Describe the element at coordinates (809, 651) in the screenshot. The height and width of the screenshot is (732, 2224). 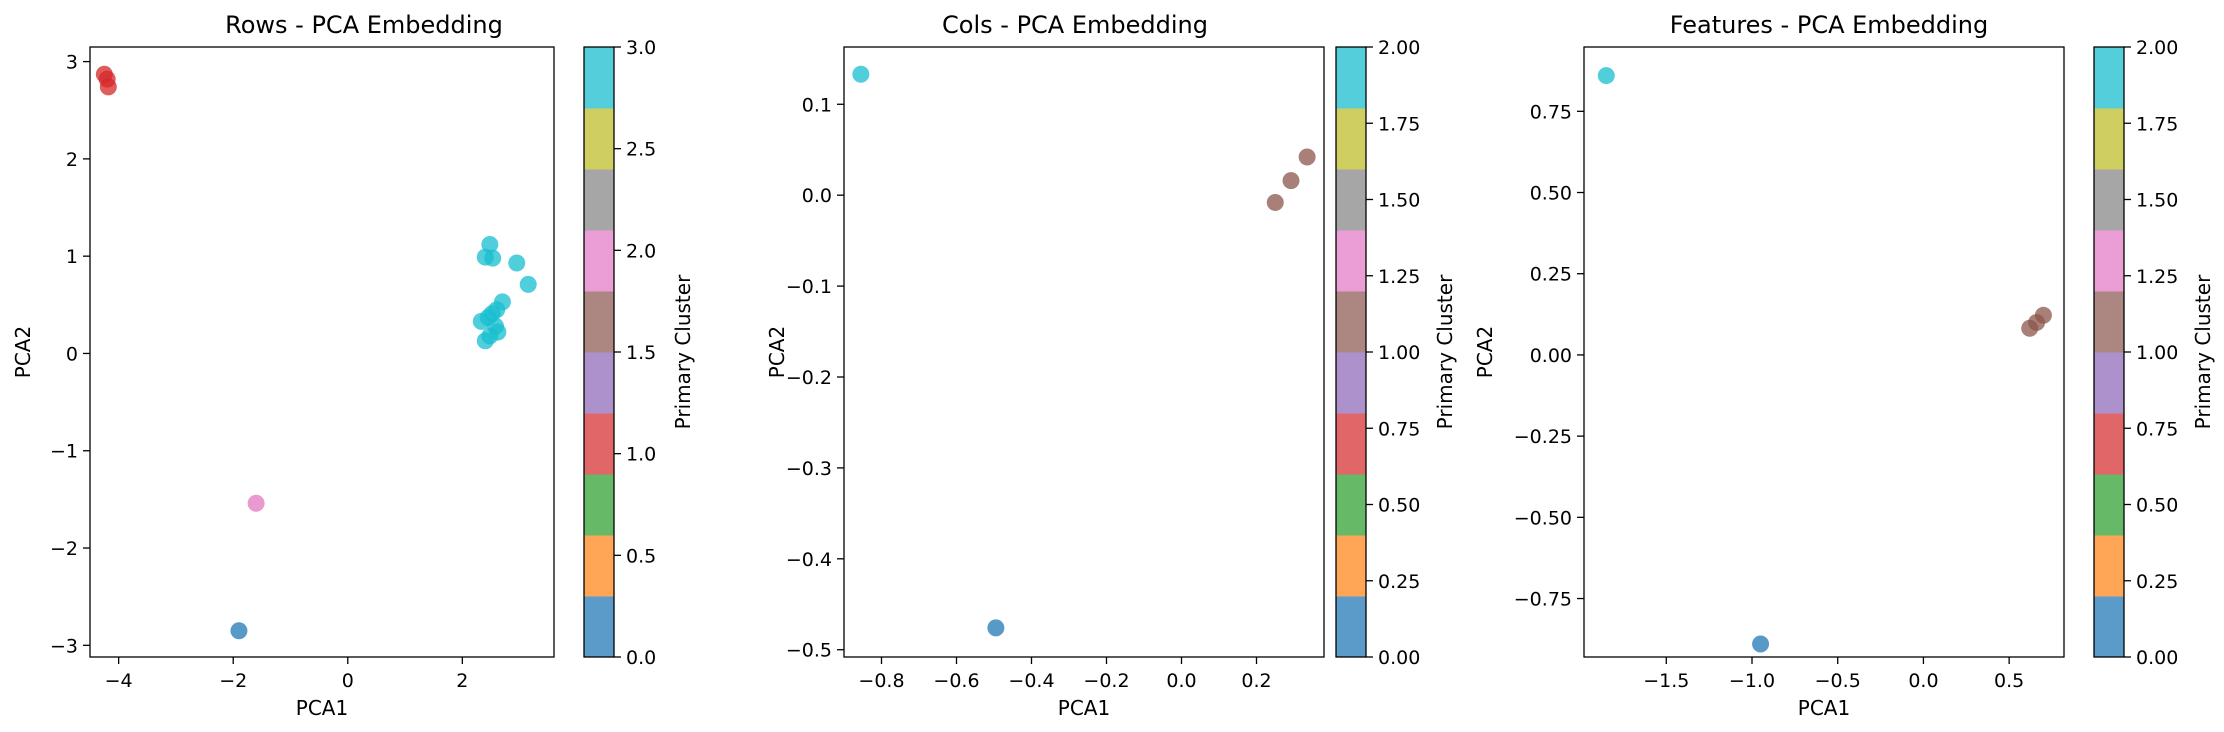
I see `y-tick-label: −0.5` at that location.